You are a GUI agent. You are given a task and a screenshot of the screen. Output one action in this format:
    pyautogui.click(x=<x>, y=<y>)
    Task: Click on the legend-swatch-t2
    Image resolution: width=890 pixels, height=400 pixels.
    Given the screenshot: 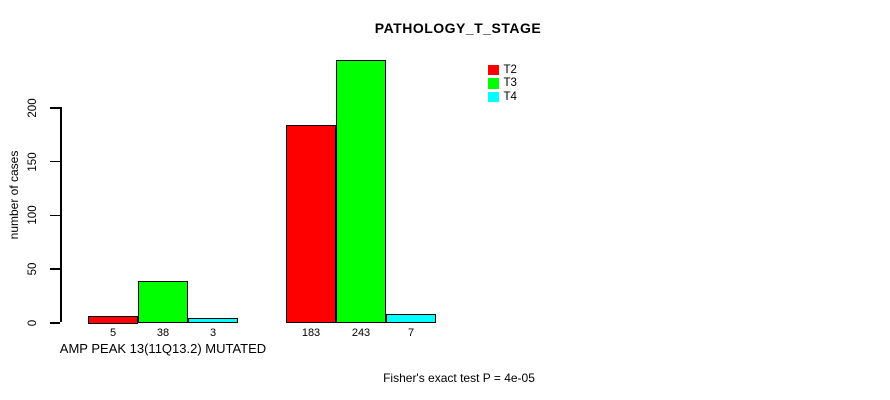 What is the action you would take?
    pyautogui.click(x=493, y=70)
    